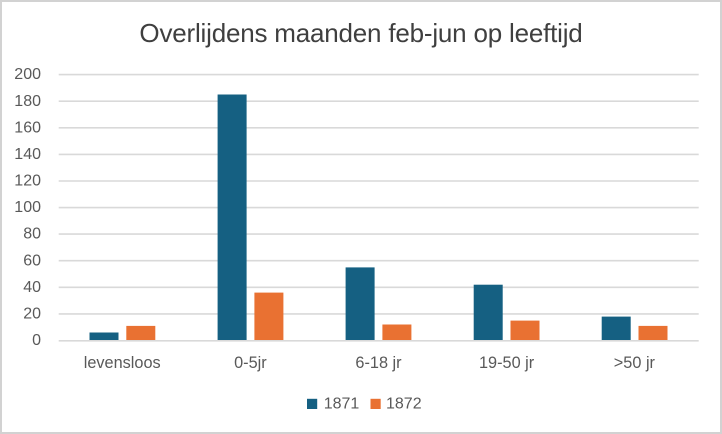 The height and width of the screenshot is (434, 722). I want to click on svg-text: levensloos, so click(122, 363).